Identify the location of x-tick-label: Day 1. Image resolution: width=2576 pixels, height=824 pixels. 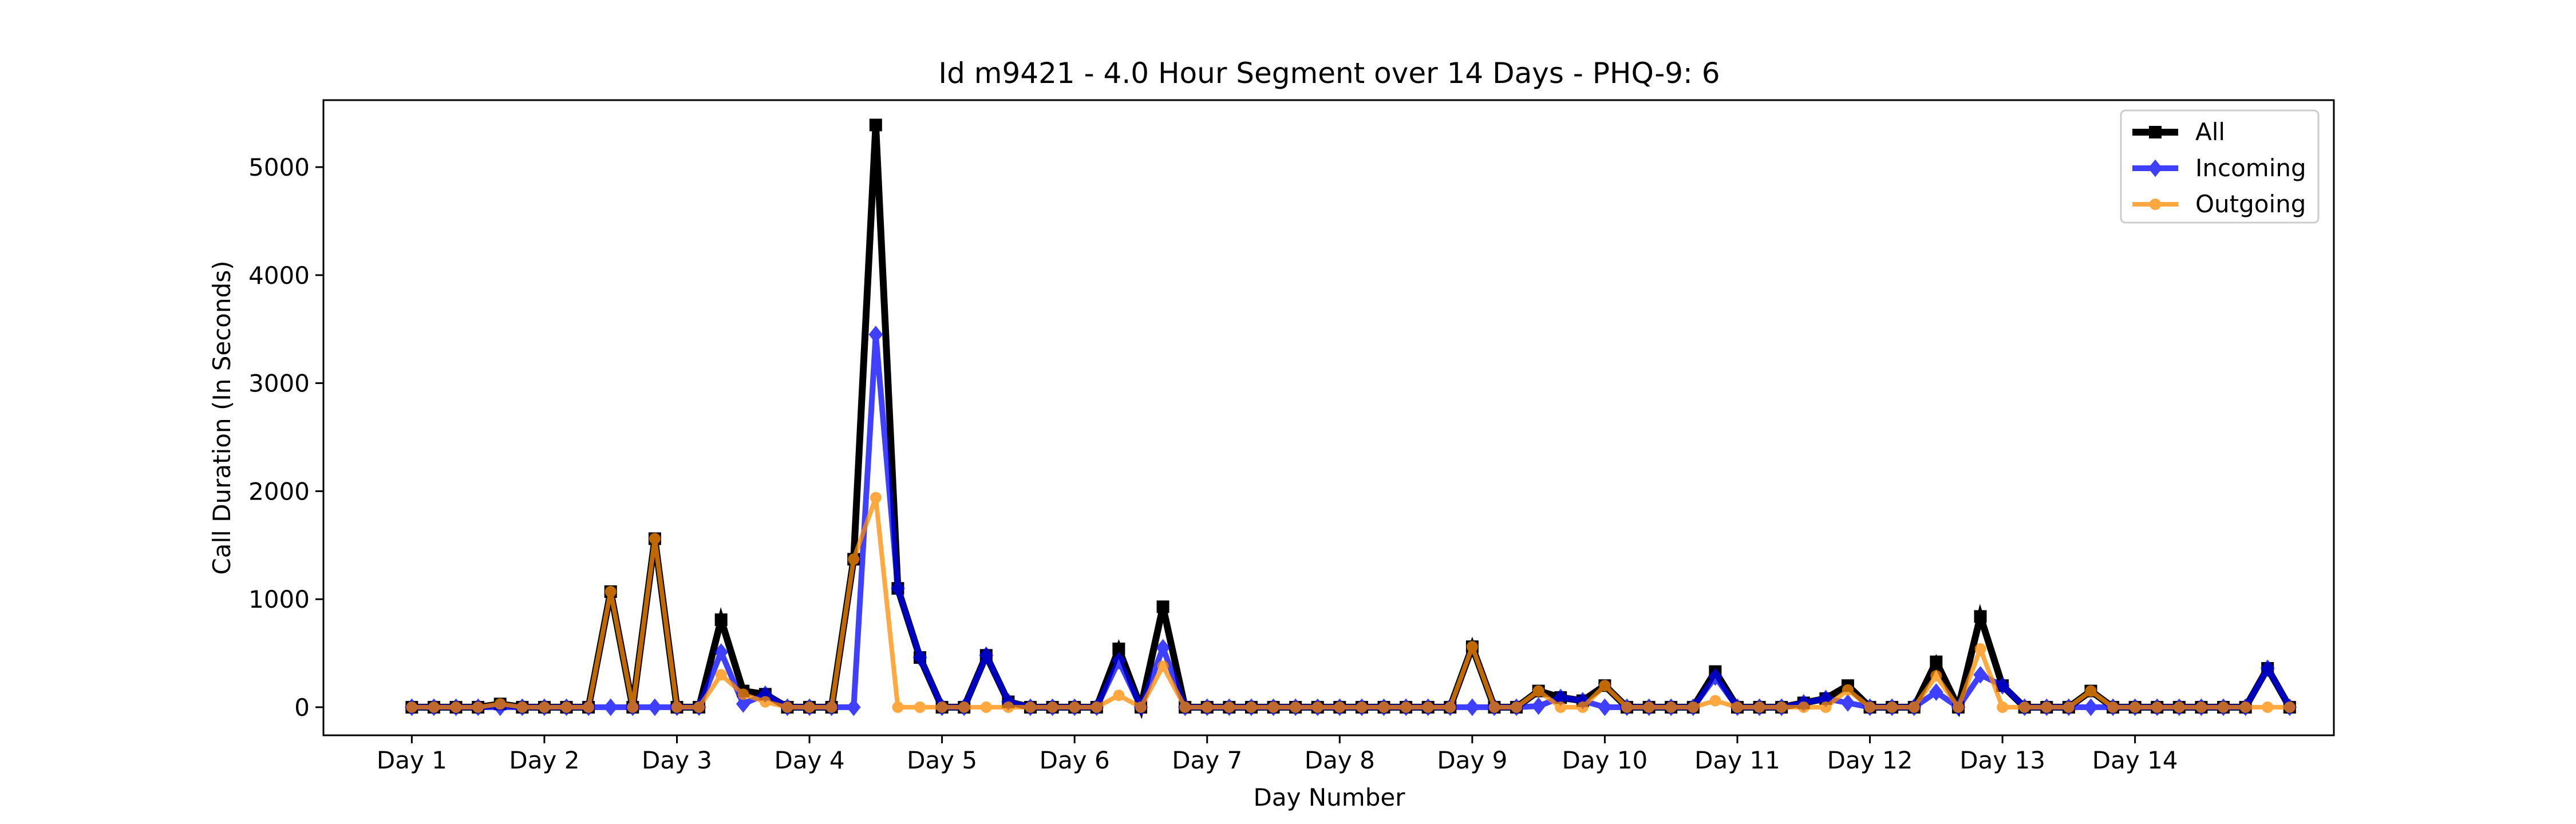
(412, 760).